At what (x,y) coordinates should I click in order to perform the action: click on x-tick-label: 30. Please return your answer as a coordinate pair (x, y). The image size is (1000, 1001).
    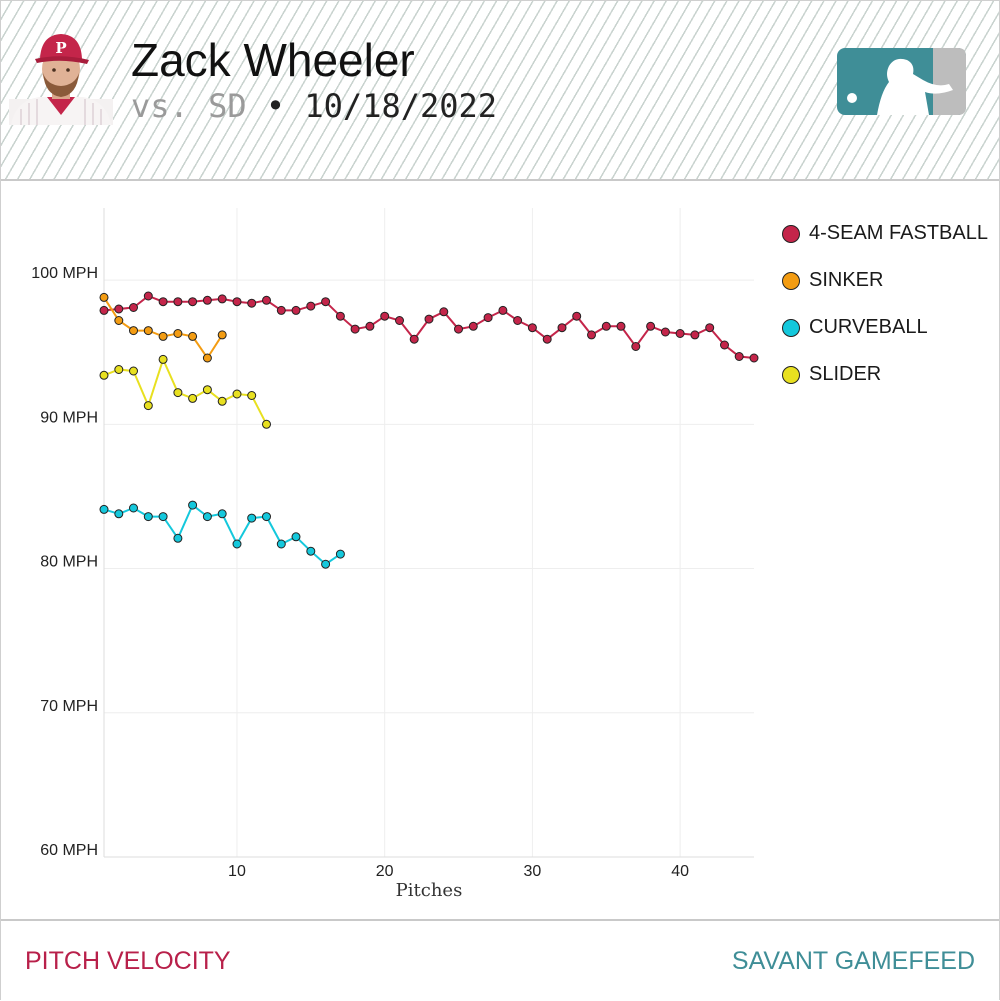
    Looking at the image, I should click on (533, 871).